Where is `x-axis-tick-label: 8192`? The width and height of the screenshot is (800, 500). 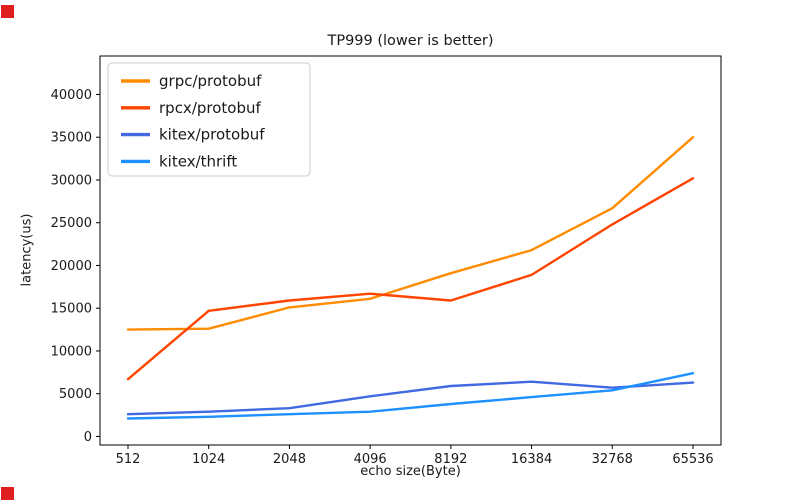 x-axis-tick-label: 8192 is located at coordinates (450, 459).